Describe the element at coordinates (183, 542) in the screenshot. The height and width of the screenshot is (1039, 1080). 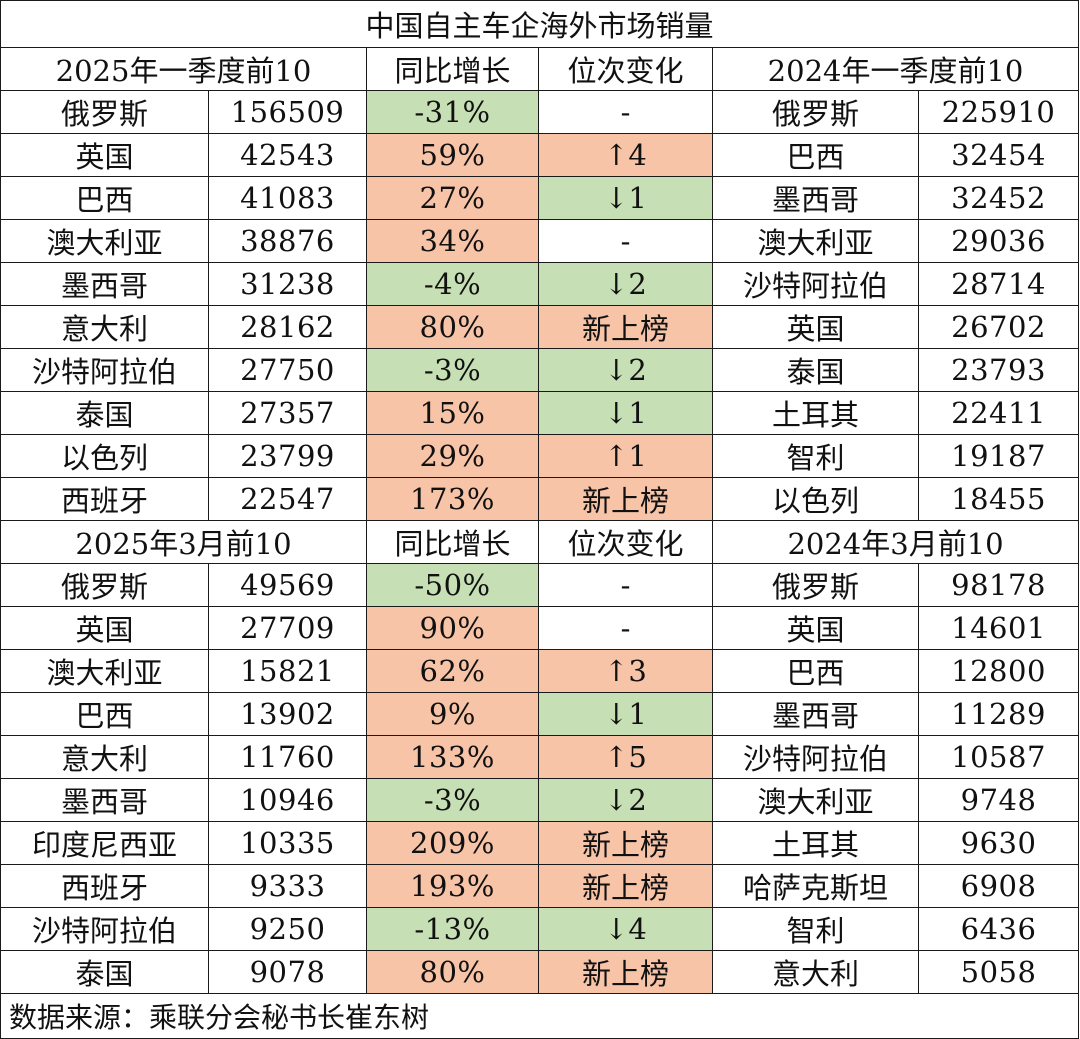
I see `current-period-header: 2025年3月前10` at that location.